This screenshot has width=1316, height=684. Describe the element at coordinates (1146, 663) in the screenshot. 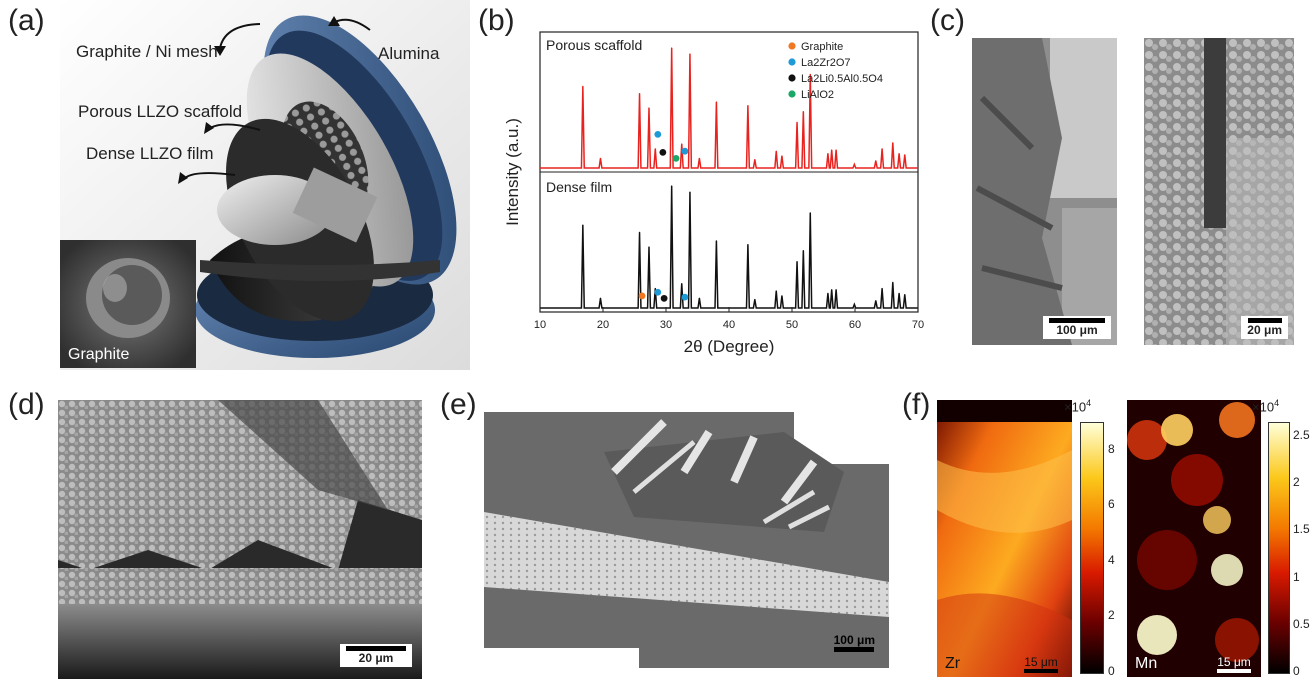

I see `eds-mn-label: Mn` at that location.